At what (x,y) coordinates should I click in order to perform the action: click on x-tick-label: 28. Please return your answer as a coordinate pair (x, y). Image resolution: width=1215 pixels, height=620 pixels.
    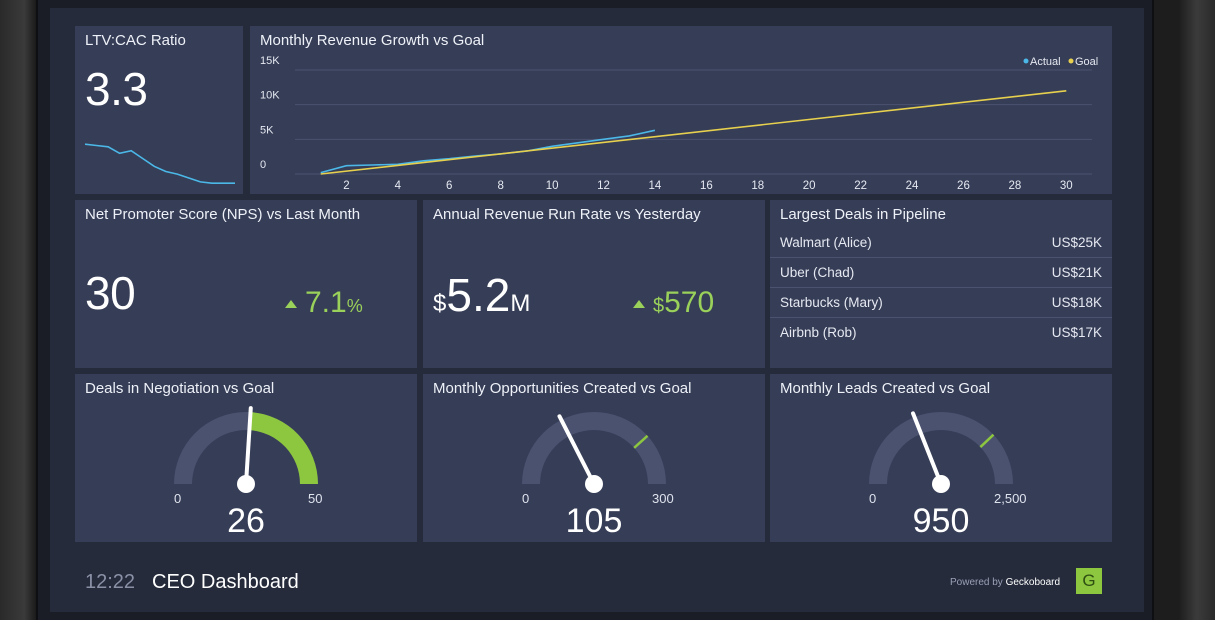
    Looking at the image, I should click on (1014, 186).